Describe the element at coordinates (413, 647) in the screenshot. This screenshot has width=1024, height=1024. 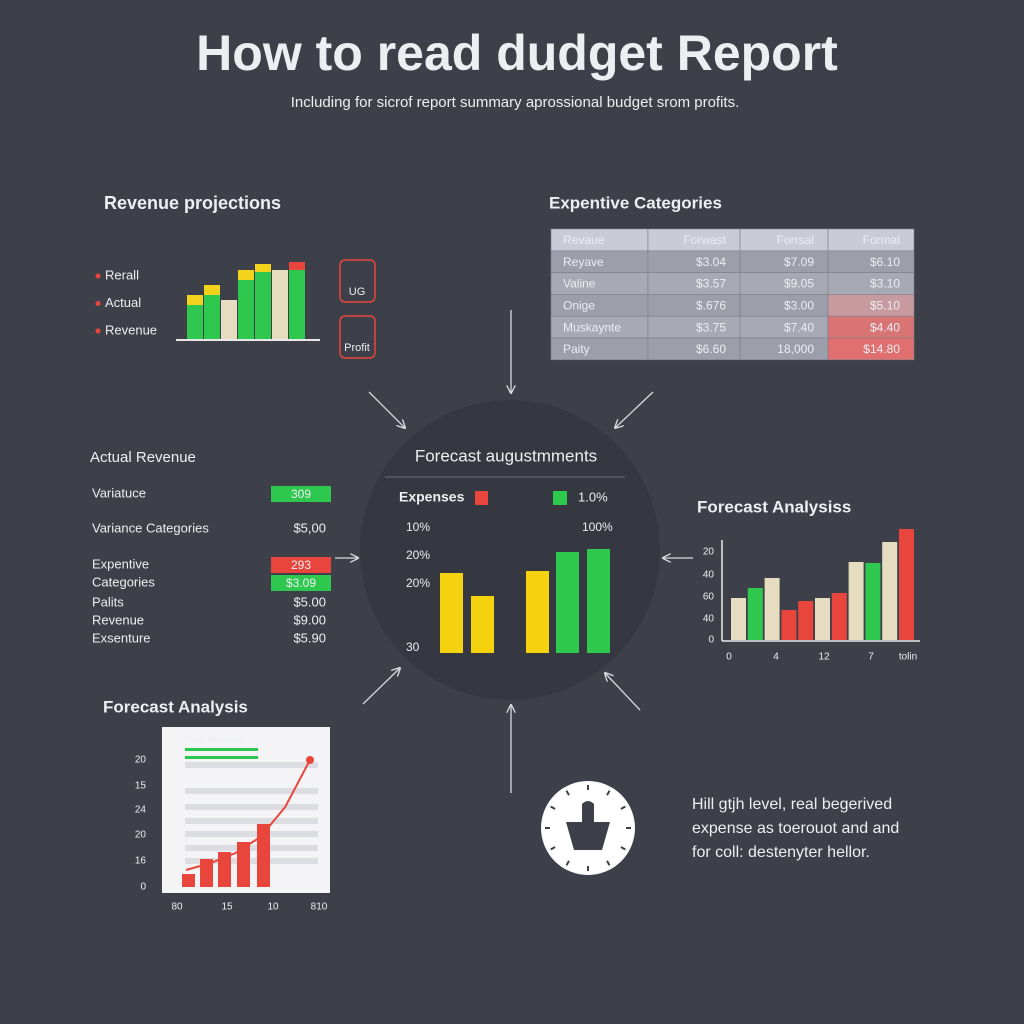
I see `axis-label: 30` at that location.